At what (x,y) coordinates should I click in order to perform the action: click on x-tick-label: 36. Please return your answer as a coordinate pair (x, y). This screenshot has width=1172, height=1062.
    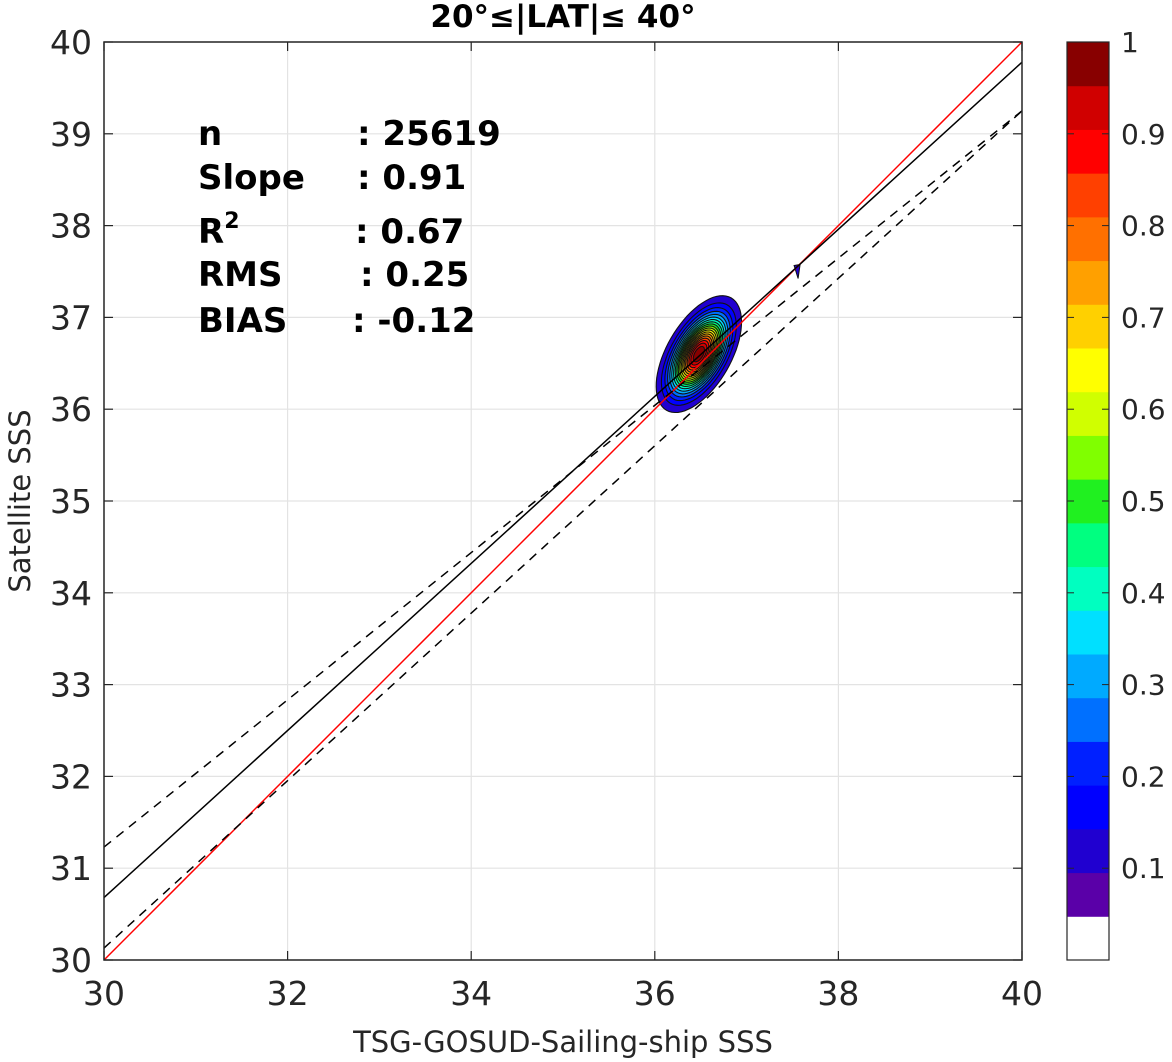
    Looking at the image, I should click on (655, 993).